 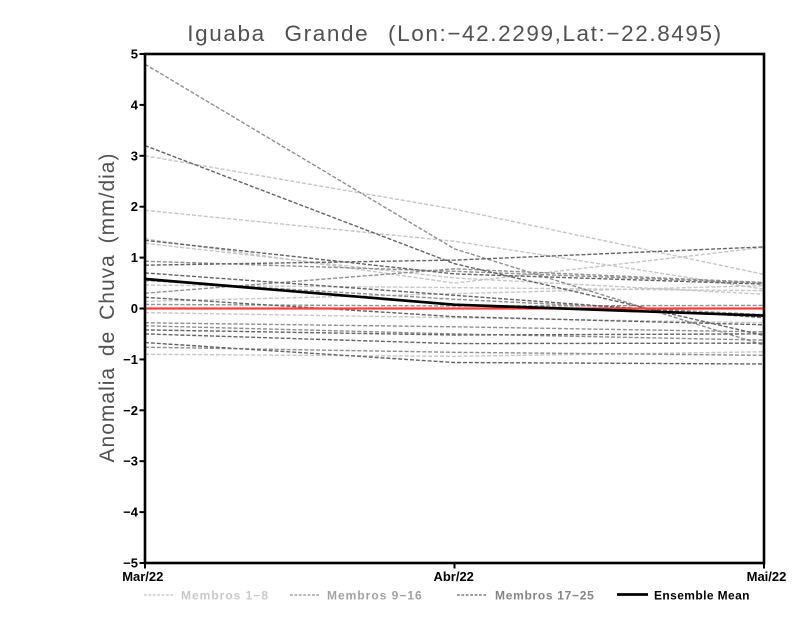 I want to click on svg-text: −1, so click(x=130, y=359).